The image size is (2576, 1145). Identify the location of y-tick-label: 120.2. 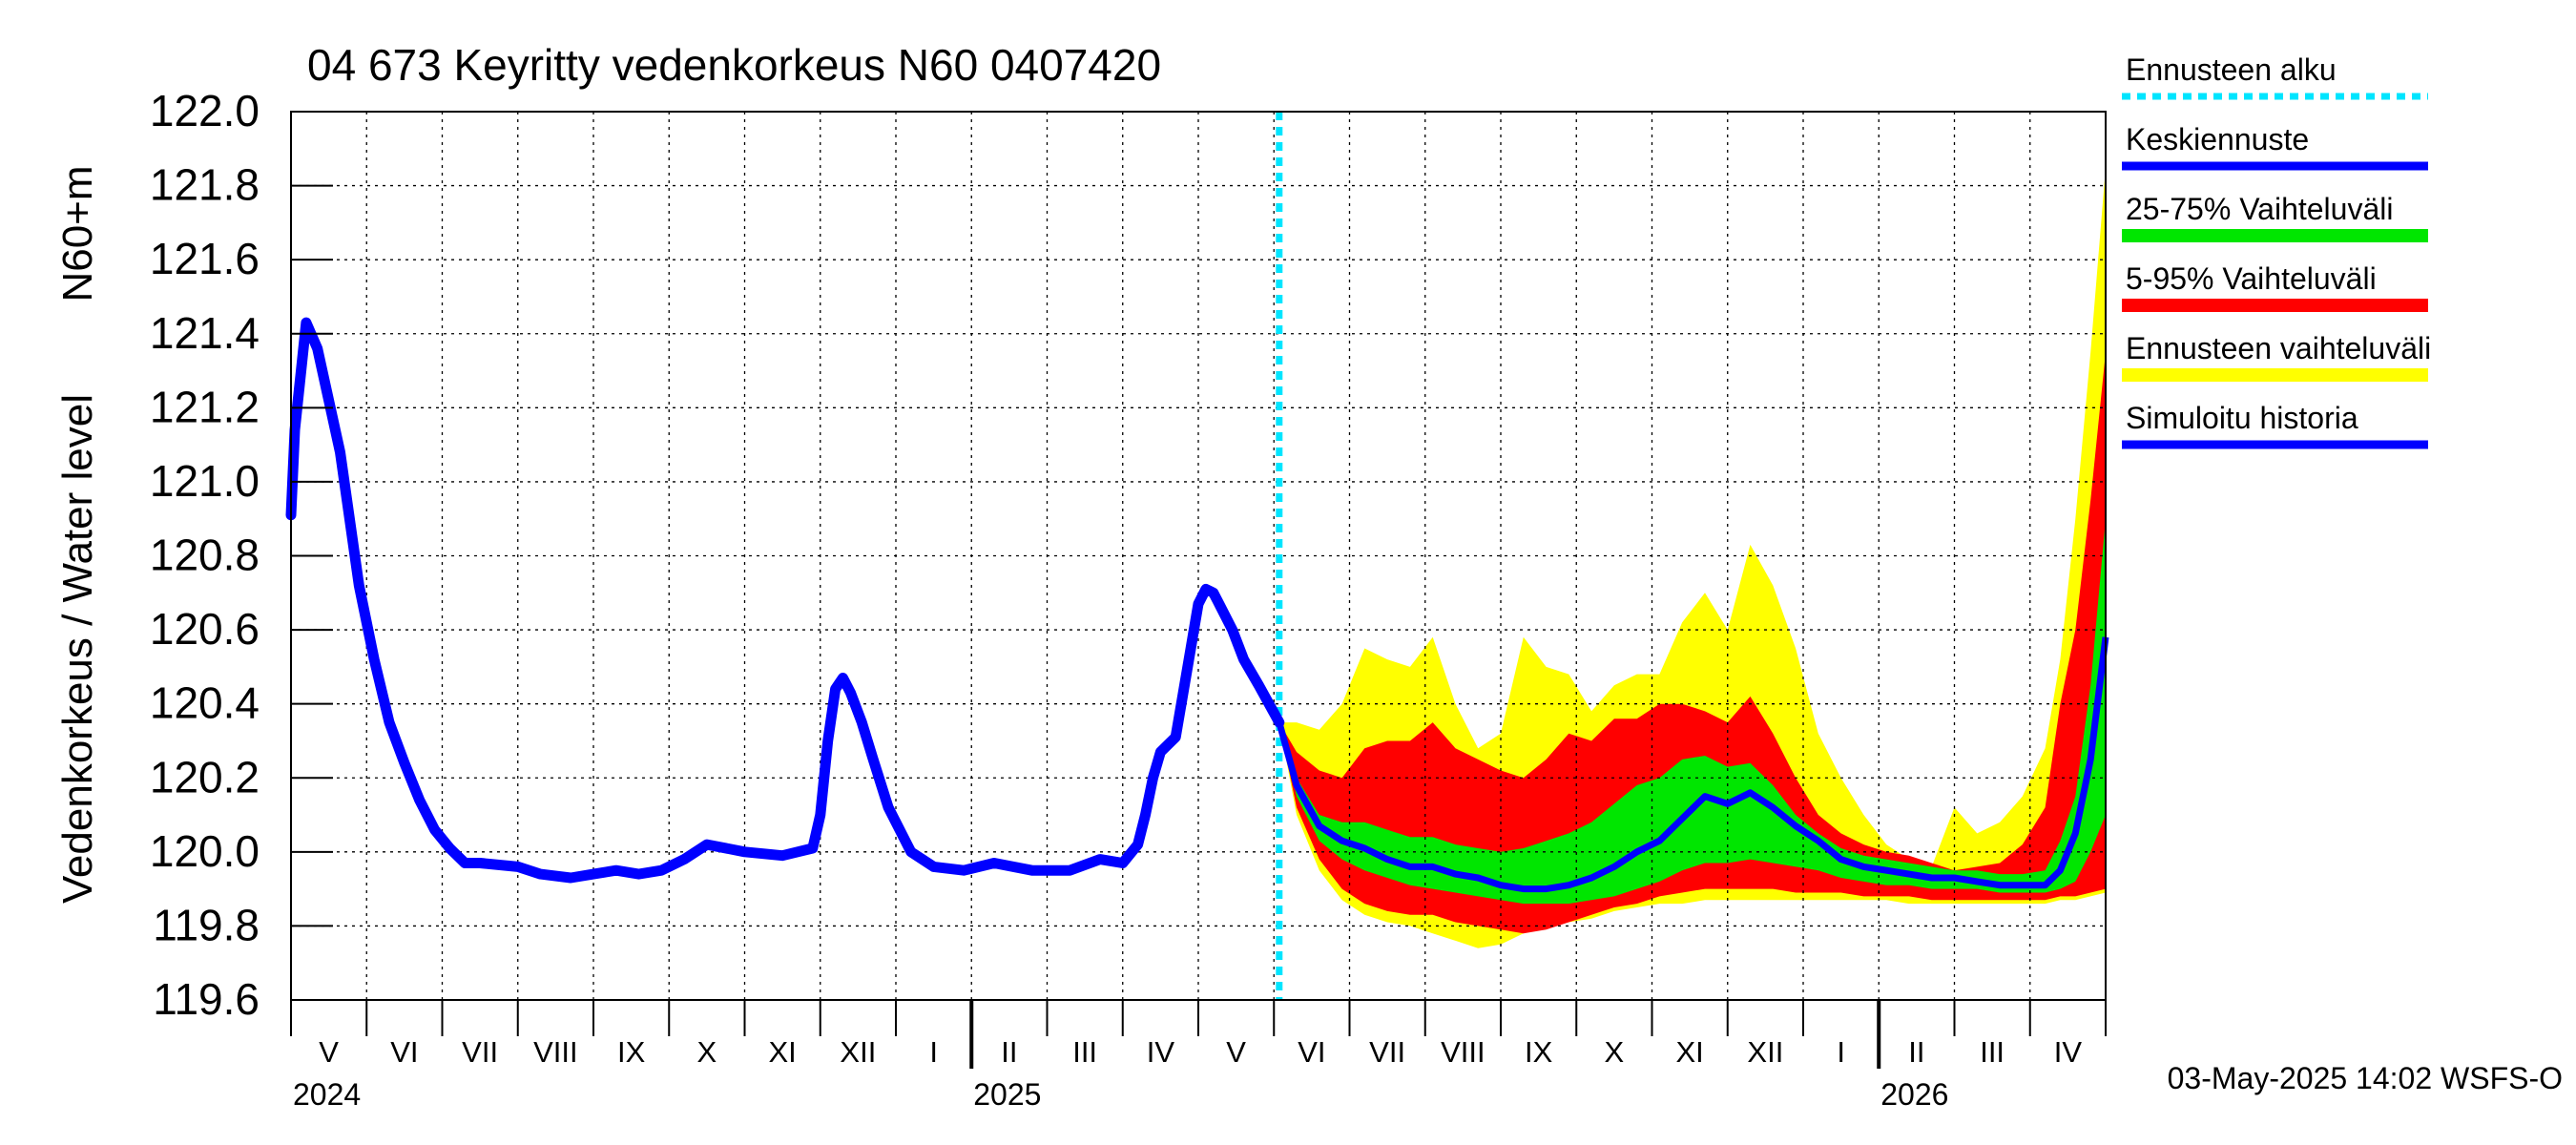
(205, 777).